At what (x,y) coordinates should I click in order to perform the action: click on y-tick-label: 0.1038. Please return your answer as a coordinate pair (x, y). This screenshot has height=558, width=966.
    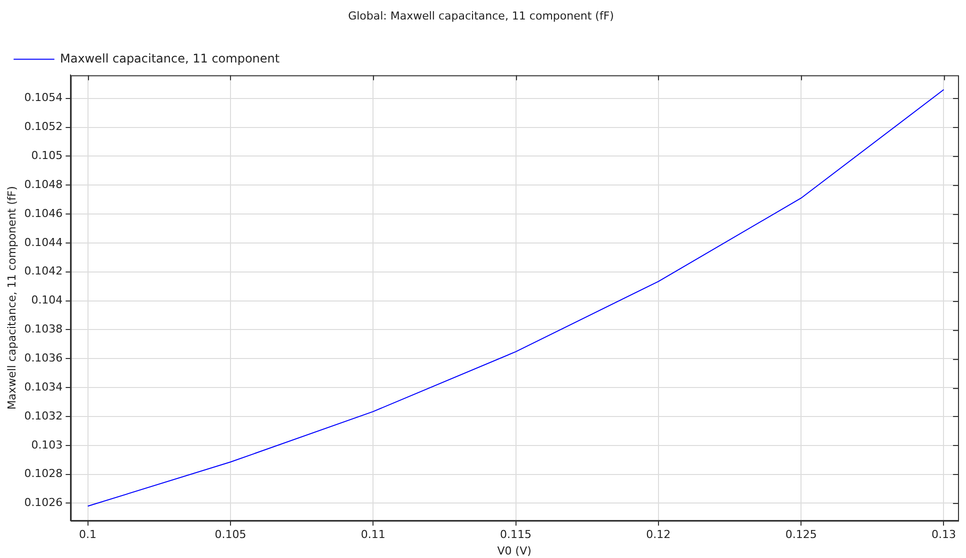
    Looking at the image, I should click on (43, 329).